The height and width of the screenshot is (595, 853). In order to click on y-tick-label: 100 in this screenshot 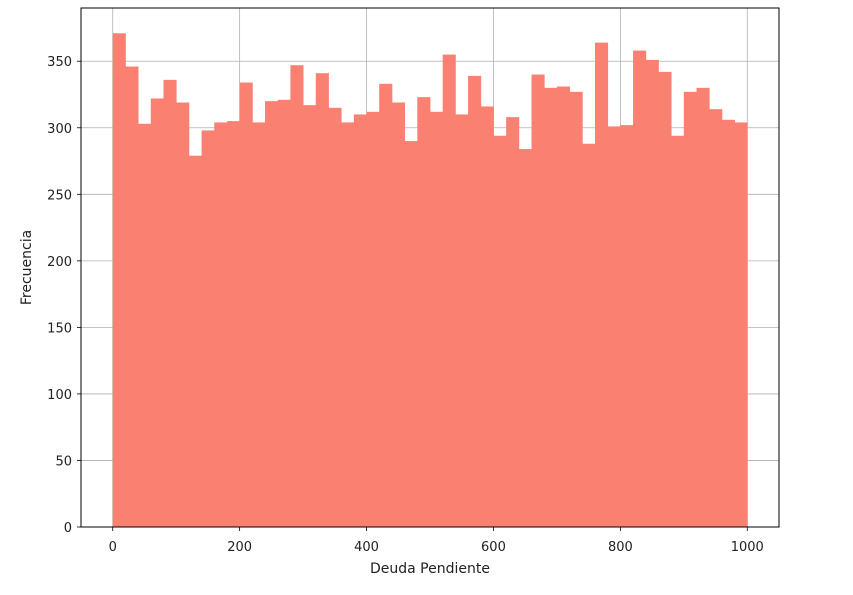, I will do `click(59, 395)`.